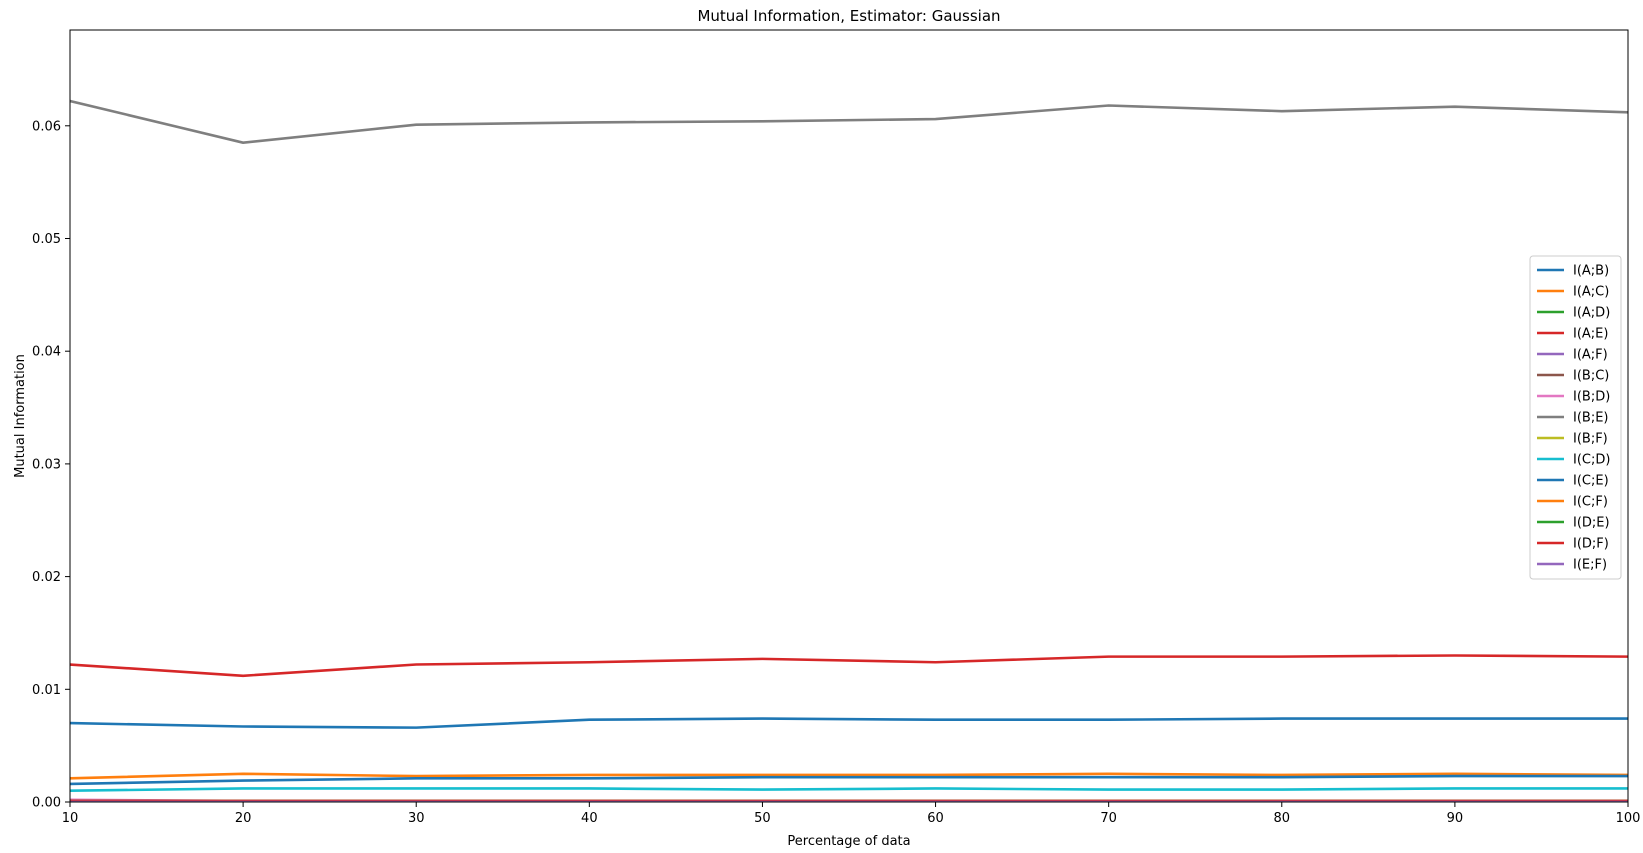 The image size is (1643, 853). What do you see at coordinates (46, 577) in the screenshot?
I see `y-tick-label-2: 0.02` at bounding box center [46, 577].